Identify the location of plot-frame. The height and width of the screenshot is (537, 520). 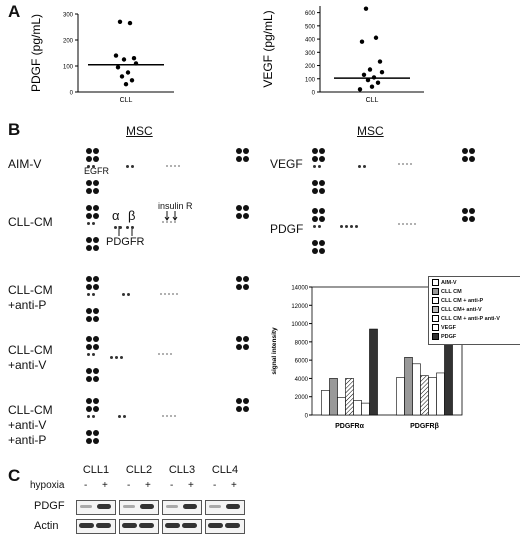
(387, 351).